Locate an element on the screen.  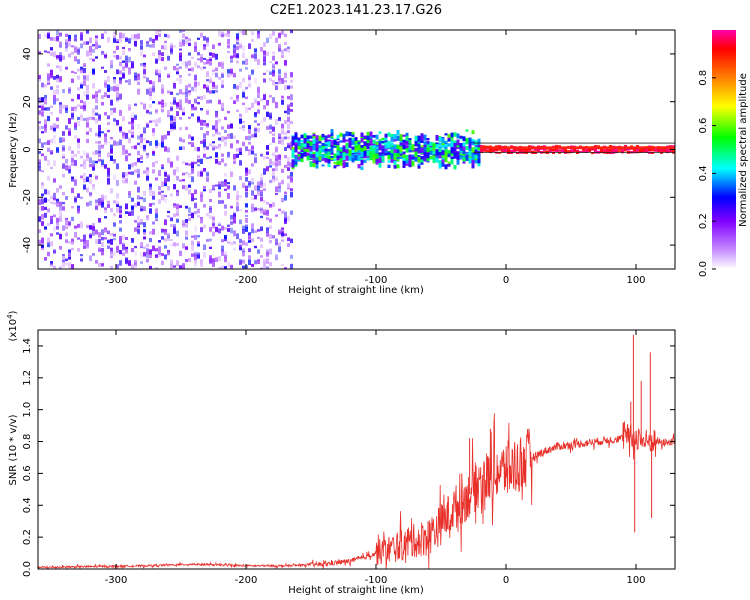
x-tick-label: 100 is located at coordinates (635, 280).